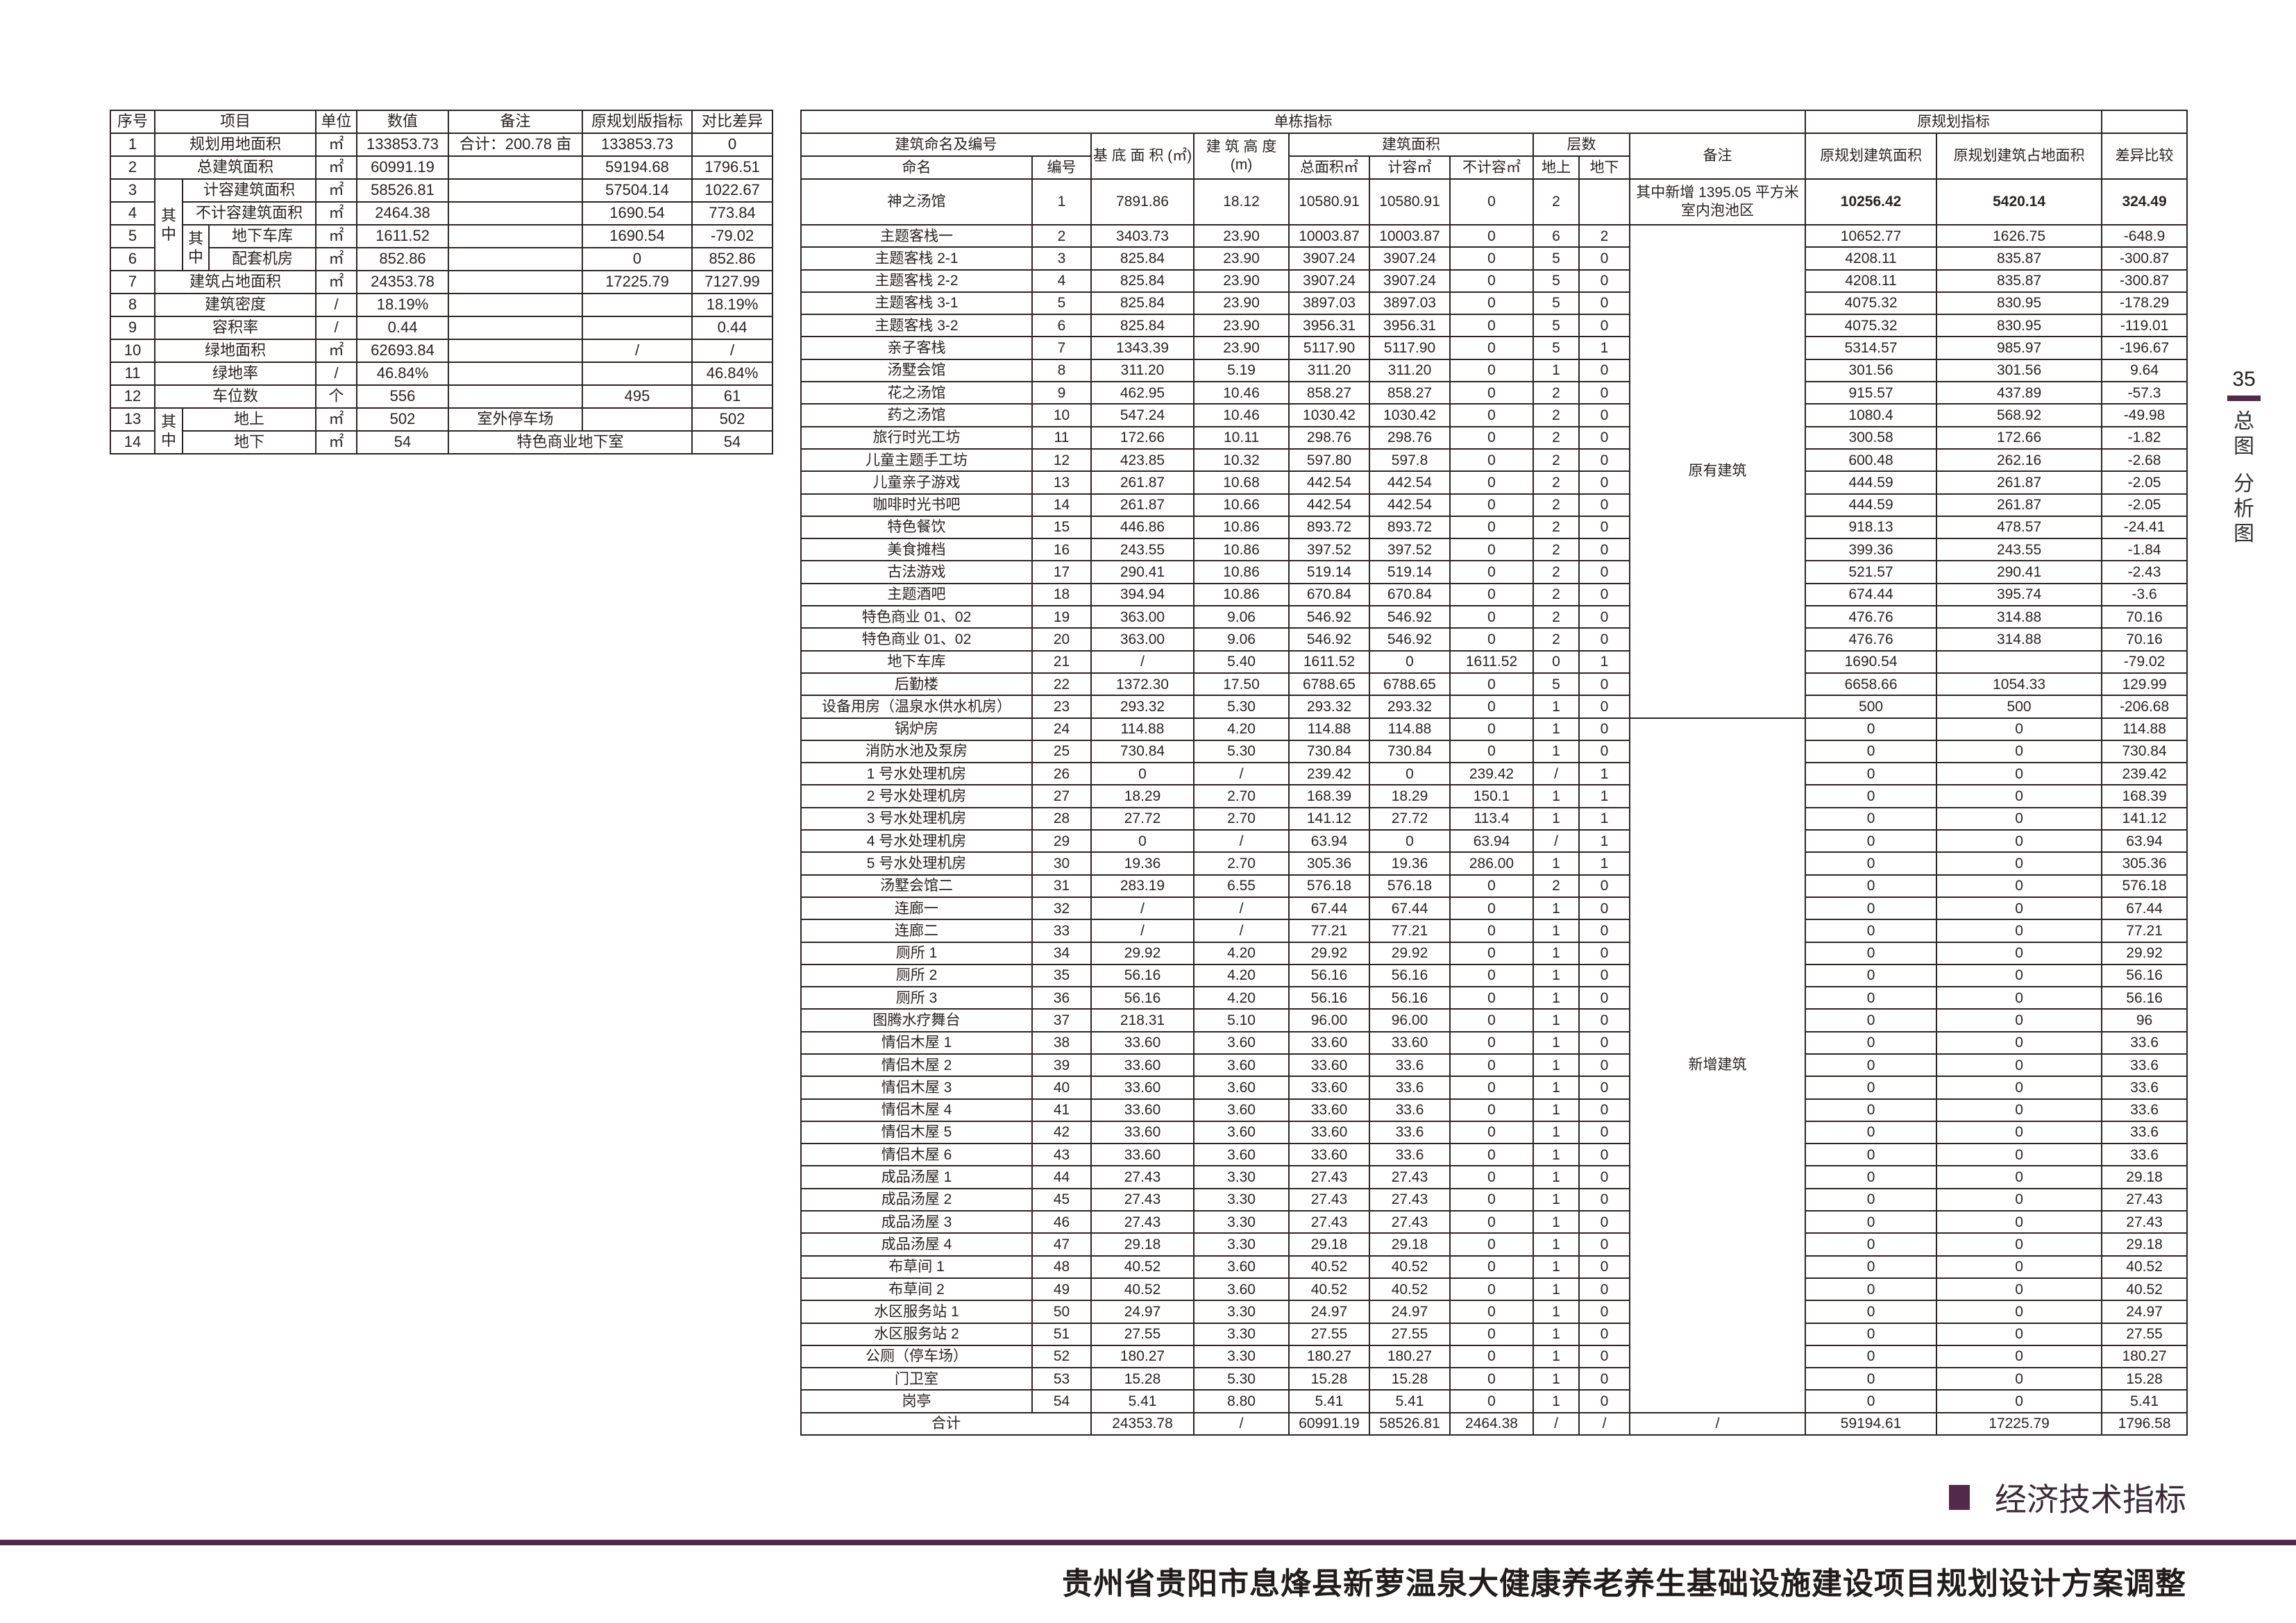 This screenshot has height=1623, width=2296. Describe the element at coordinates (1718, 1065) in the screenshot. I see `remark: 新增建筑` at that location.